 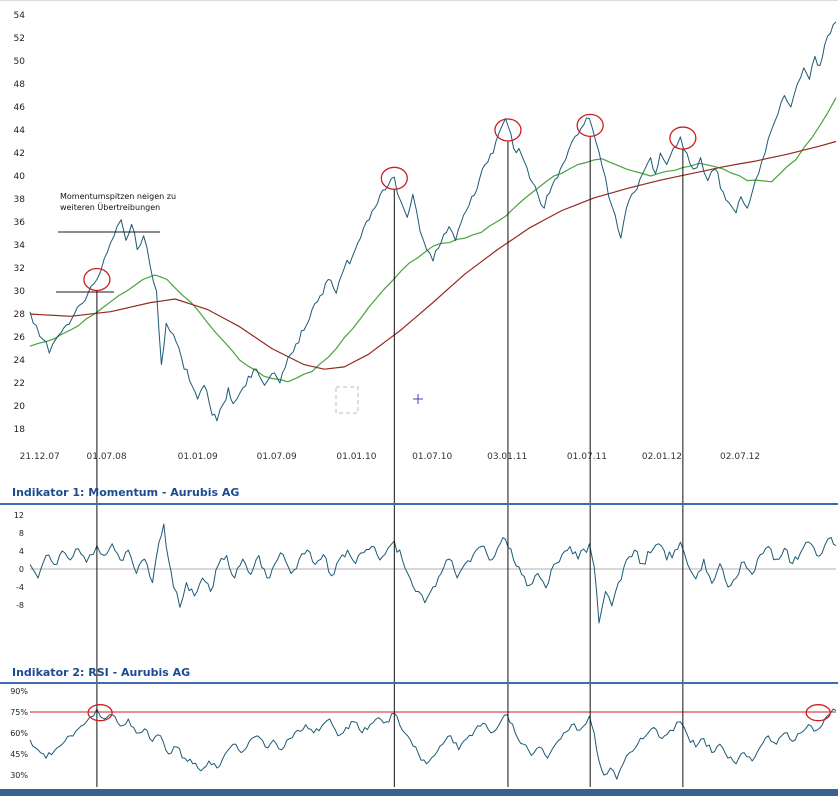 I want to click on rsi-y-tick-label: 45%, so click(x=19, y=754).